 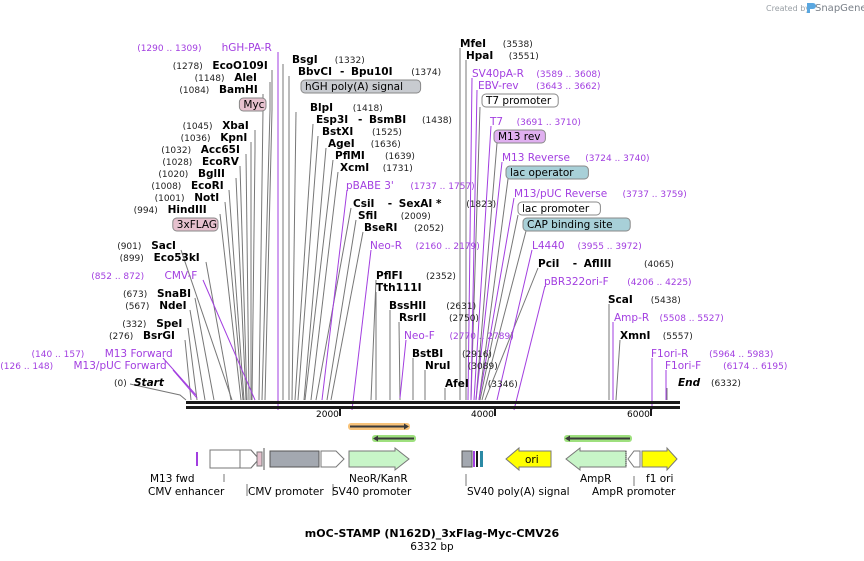 I want to click on middle_labels_a-sfii: SfiI (2009), so click(x=394, y=216).